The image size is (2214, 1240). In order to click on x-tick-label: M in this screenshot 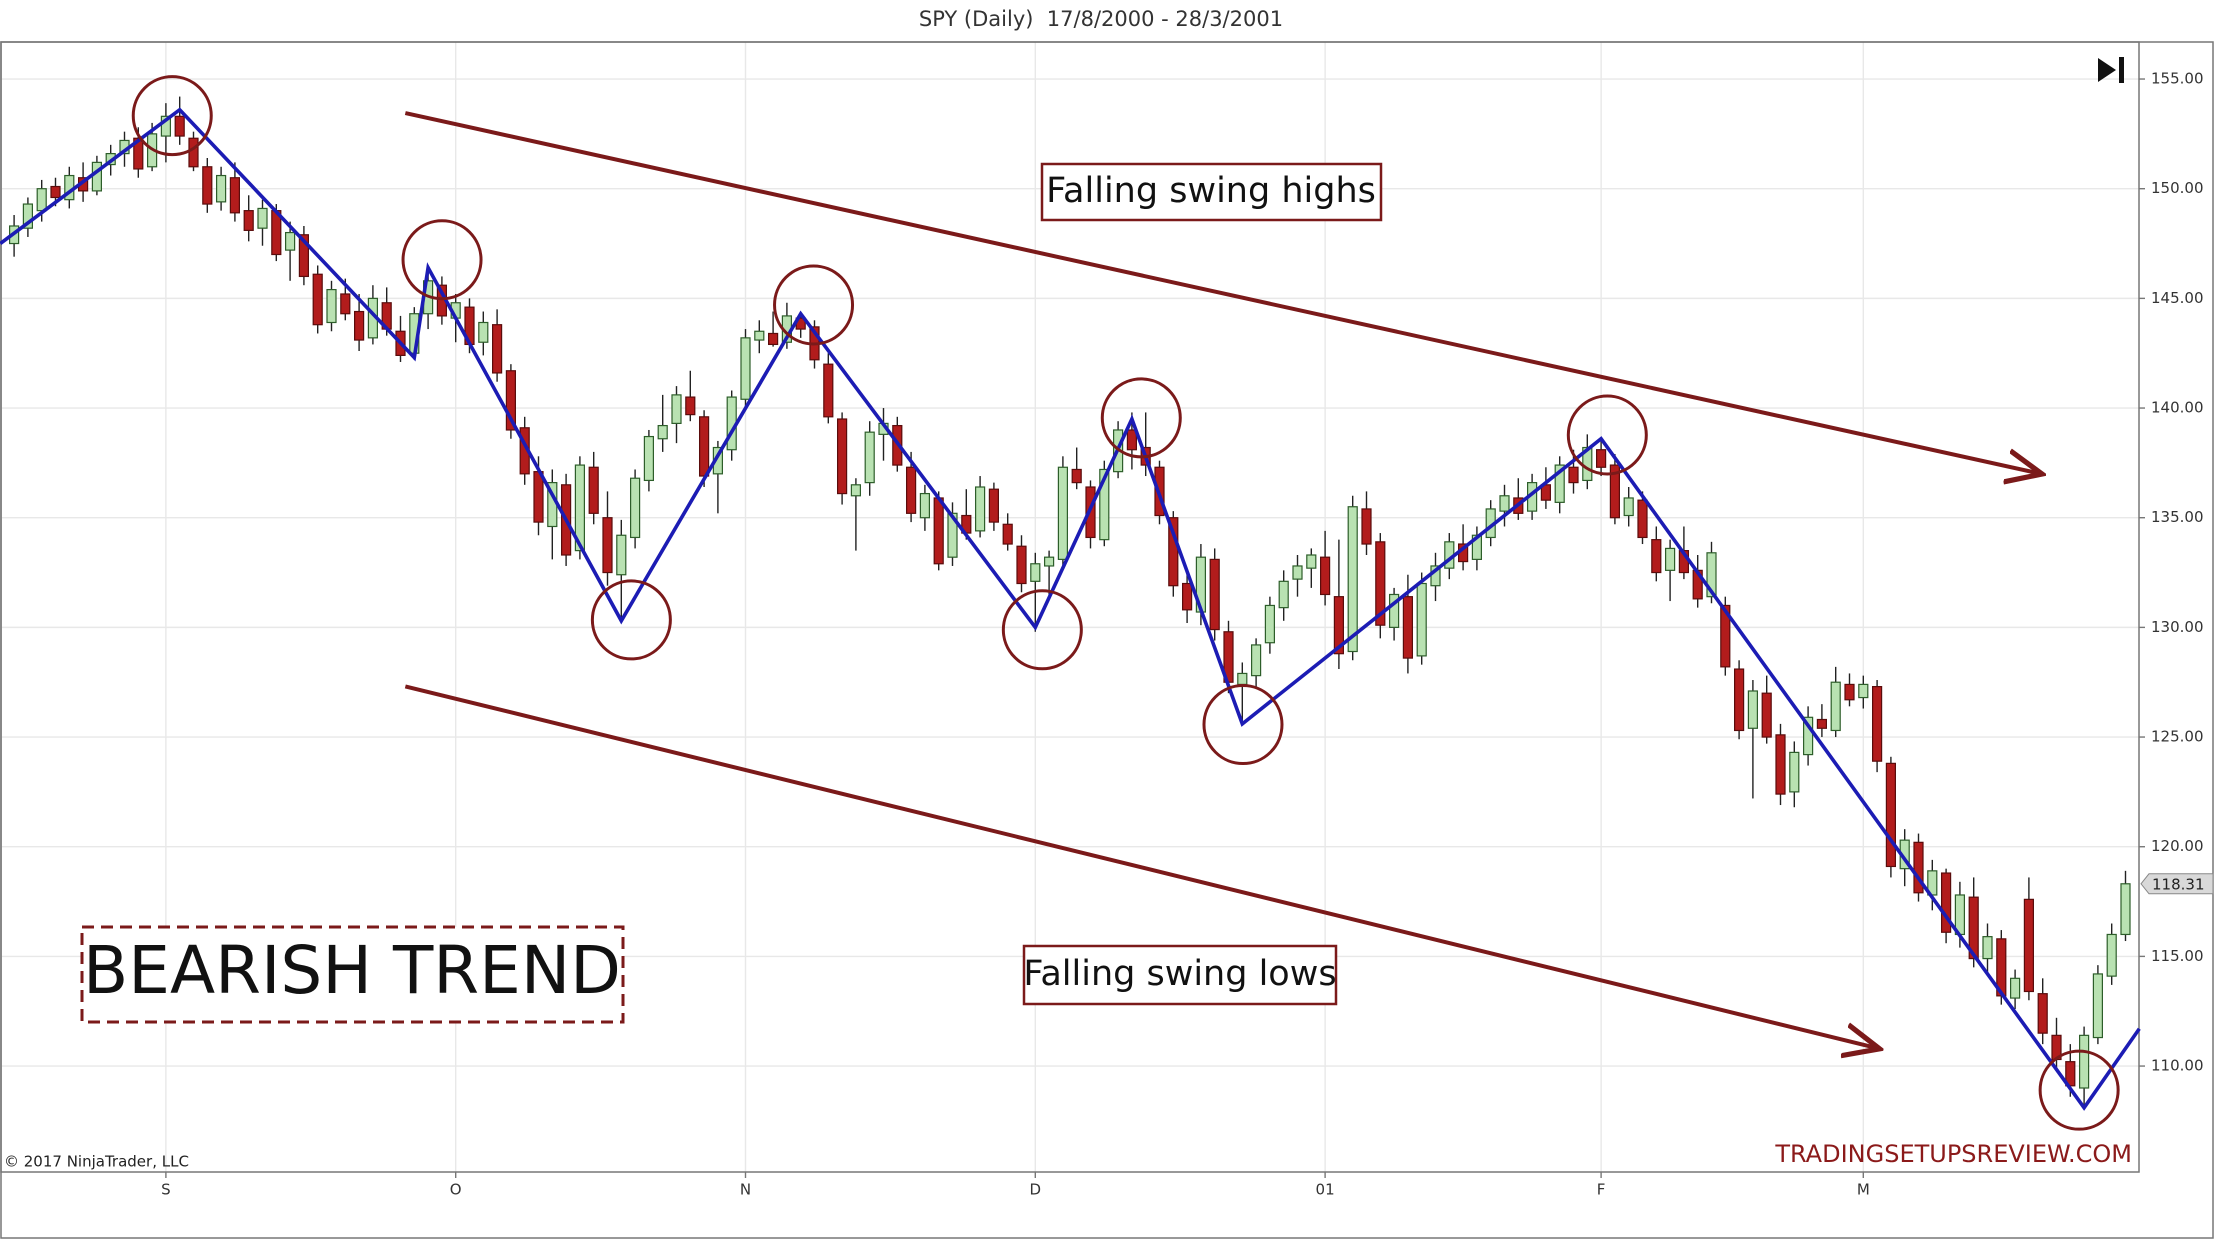, I will do `click(1863, 1190)`.